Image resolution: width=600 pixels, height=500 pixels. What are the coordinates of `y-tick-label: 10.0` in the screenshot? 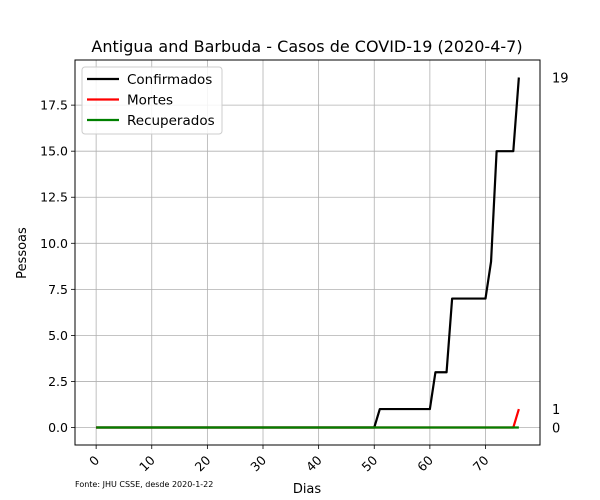 It's located at (54, 243).